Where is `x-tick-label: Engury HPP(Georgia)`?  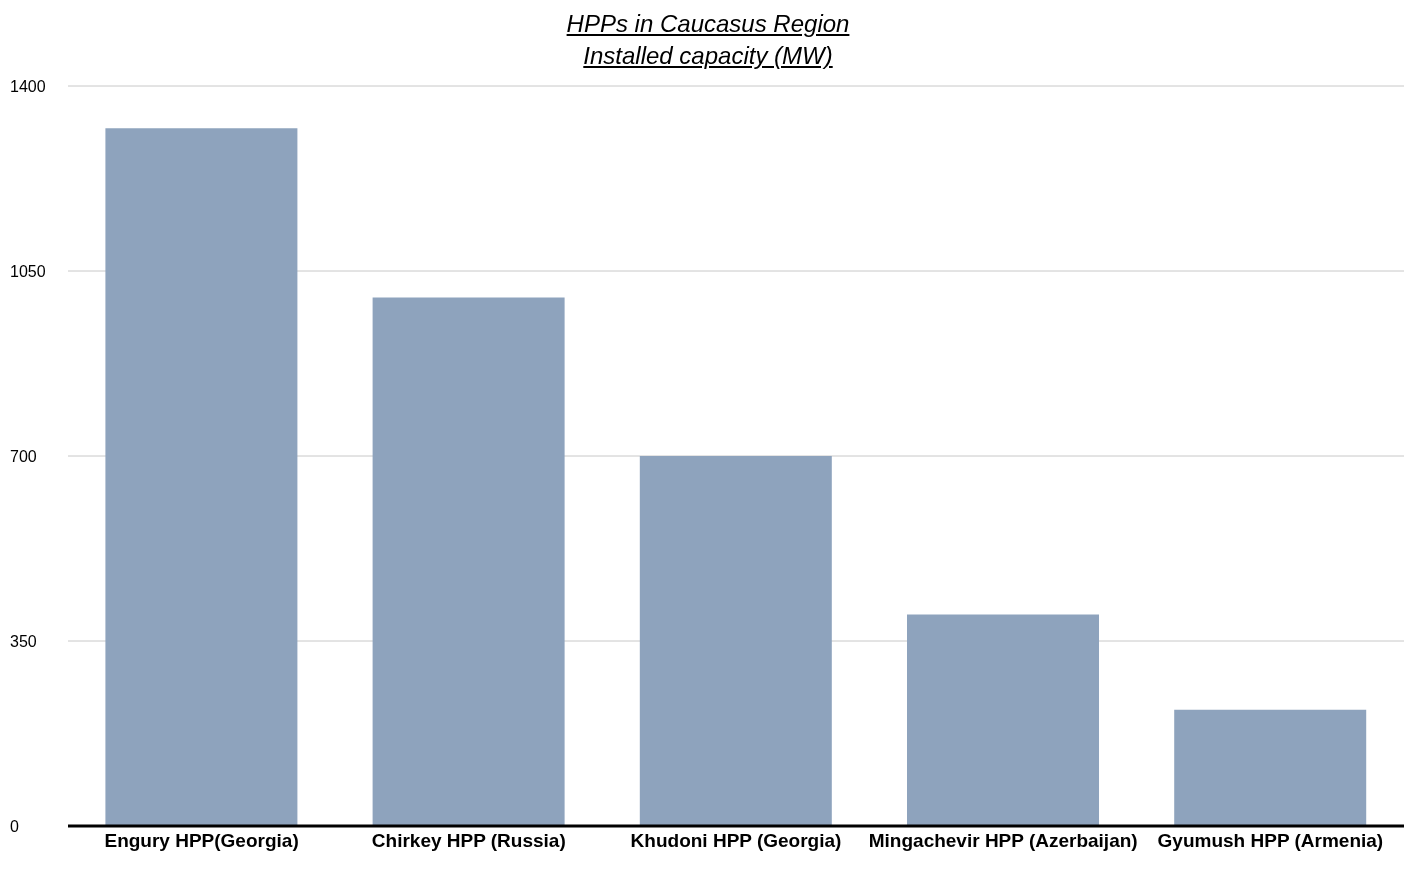 x-tick-label: Engury HPP(Georgia) is located at coordinates (201, 841).